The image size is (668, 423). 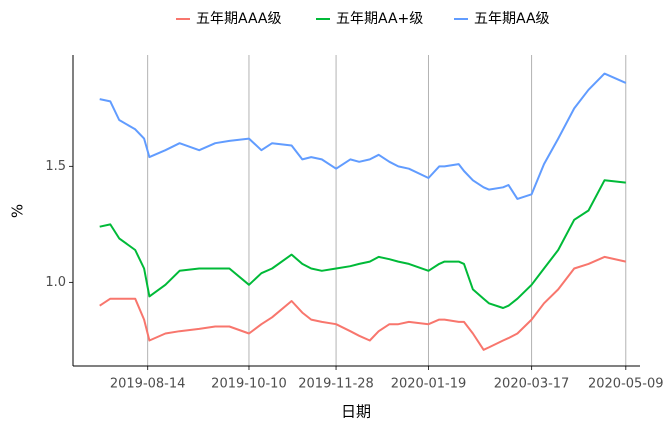 What do you see at coordinates (379, 19) in the screenshot?
I see `legend-label: 五年期AA+级` at bounding box center [379, 19].